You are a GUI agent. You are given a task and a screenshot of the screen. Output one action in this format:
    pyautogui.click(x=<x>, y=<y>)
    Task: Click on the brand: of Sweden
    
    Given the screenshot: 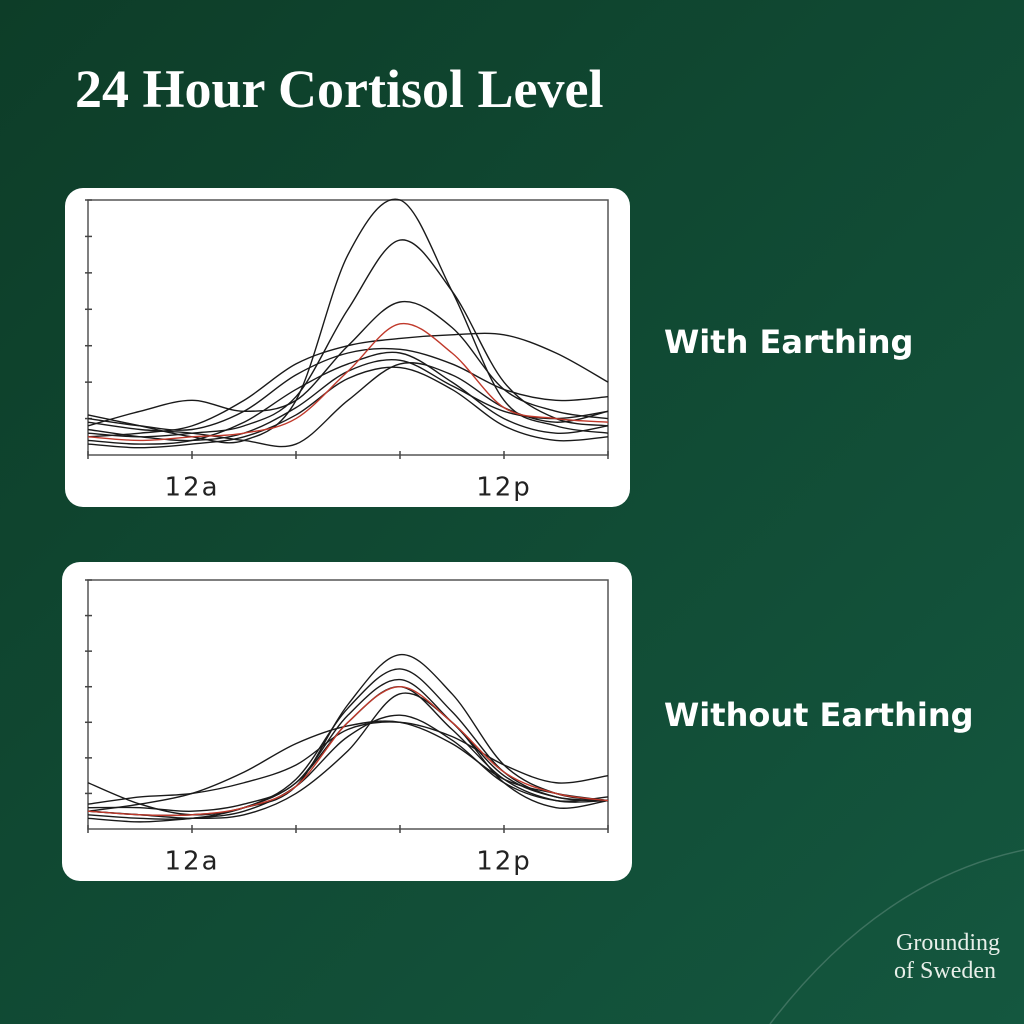 What is the action you would take?
    pyautogui.click(x=945, y=971)
    